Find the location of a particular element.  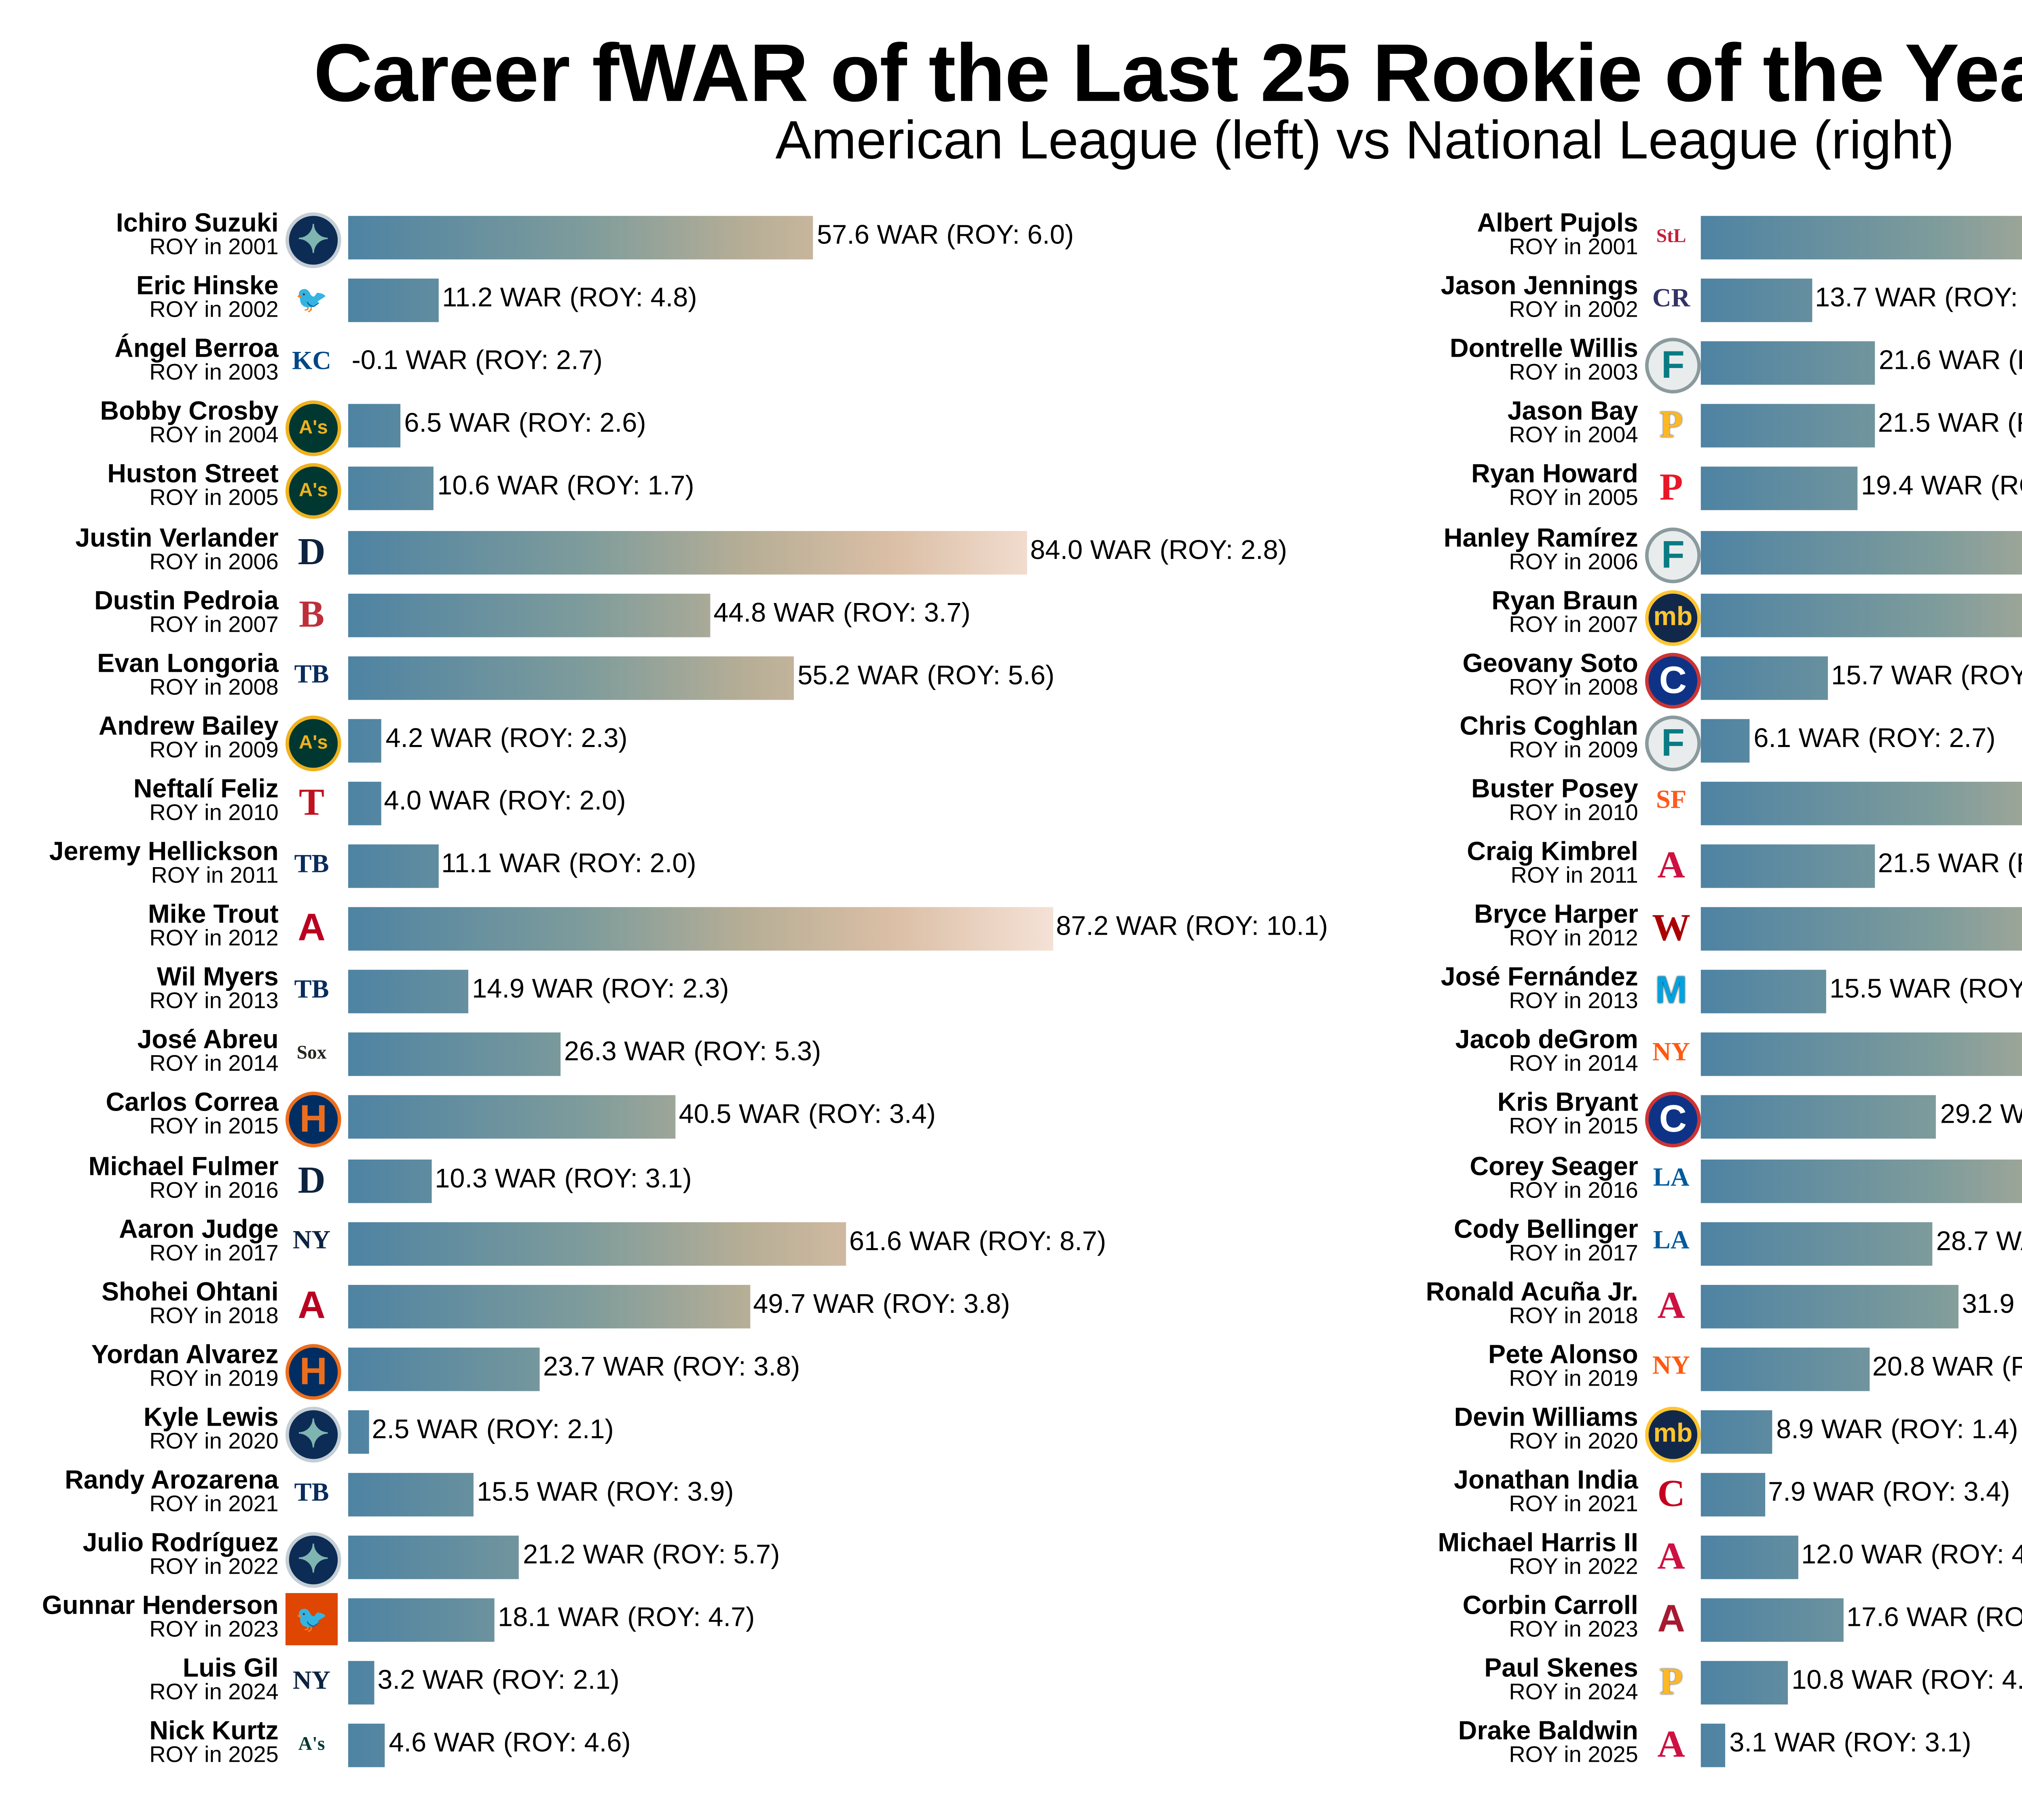

player-name: Yordan Alvarez is located at coordinates (185, 1355).